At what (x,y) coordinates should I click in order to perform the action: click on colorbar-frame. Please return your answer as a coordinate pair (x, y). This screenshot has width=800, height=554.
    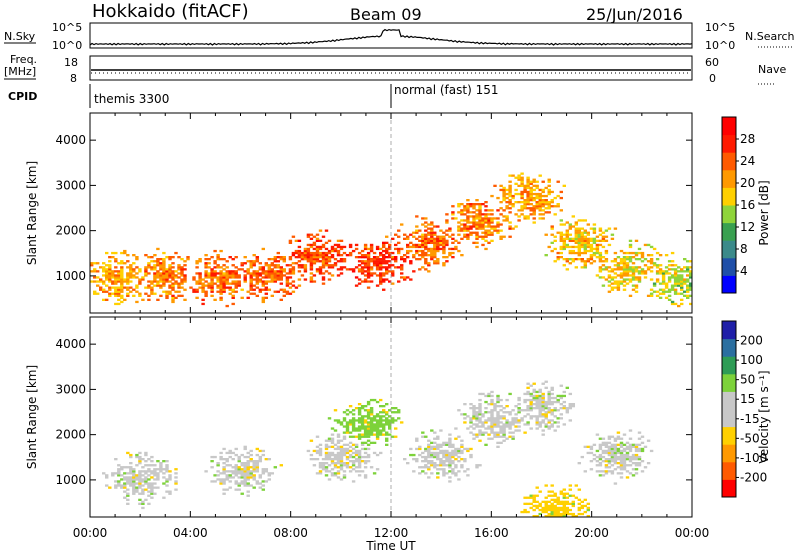
    Looking at the image, I should click on (729, 409).